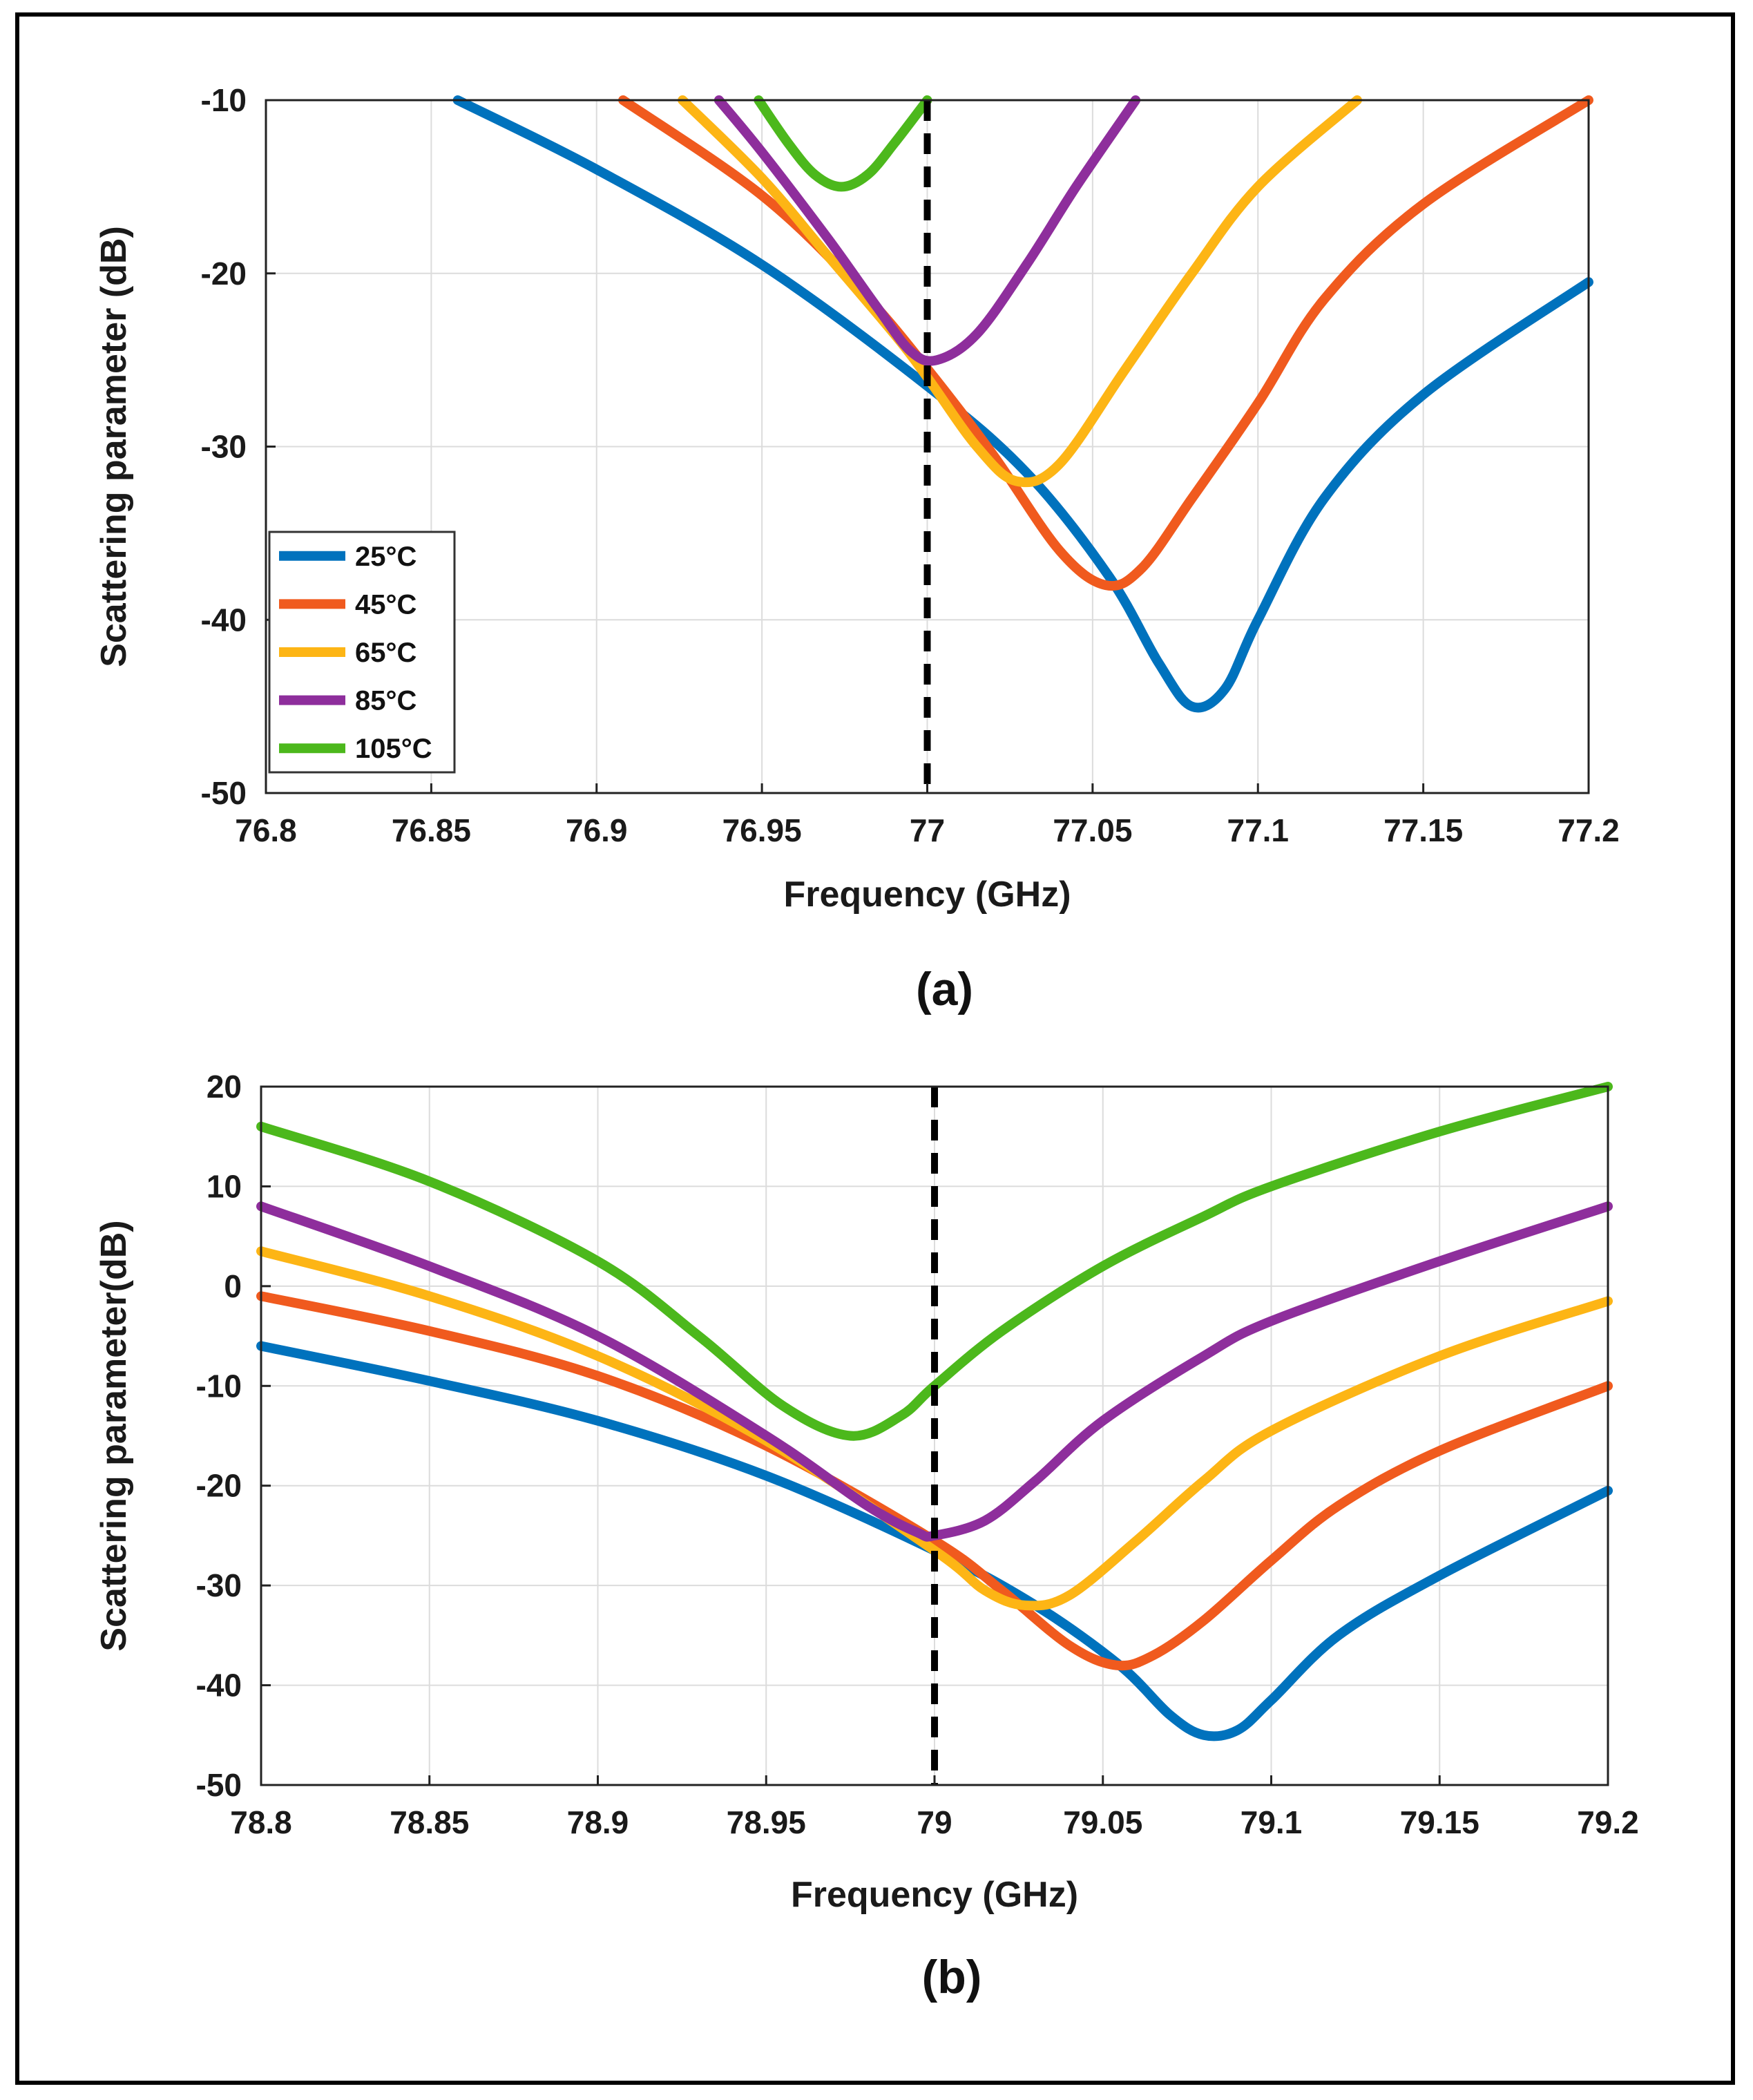 The width and height of the screenshot is (1753, 2100). What do you see at coordinates (1092, 830) in the screenshot?
I see `chart-a-xtick-label-5: 77.05` at bounding box center [1092, 830].